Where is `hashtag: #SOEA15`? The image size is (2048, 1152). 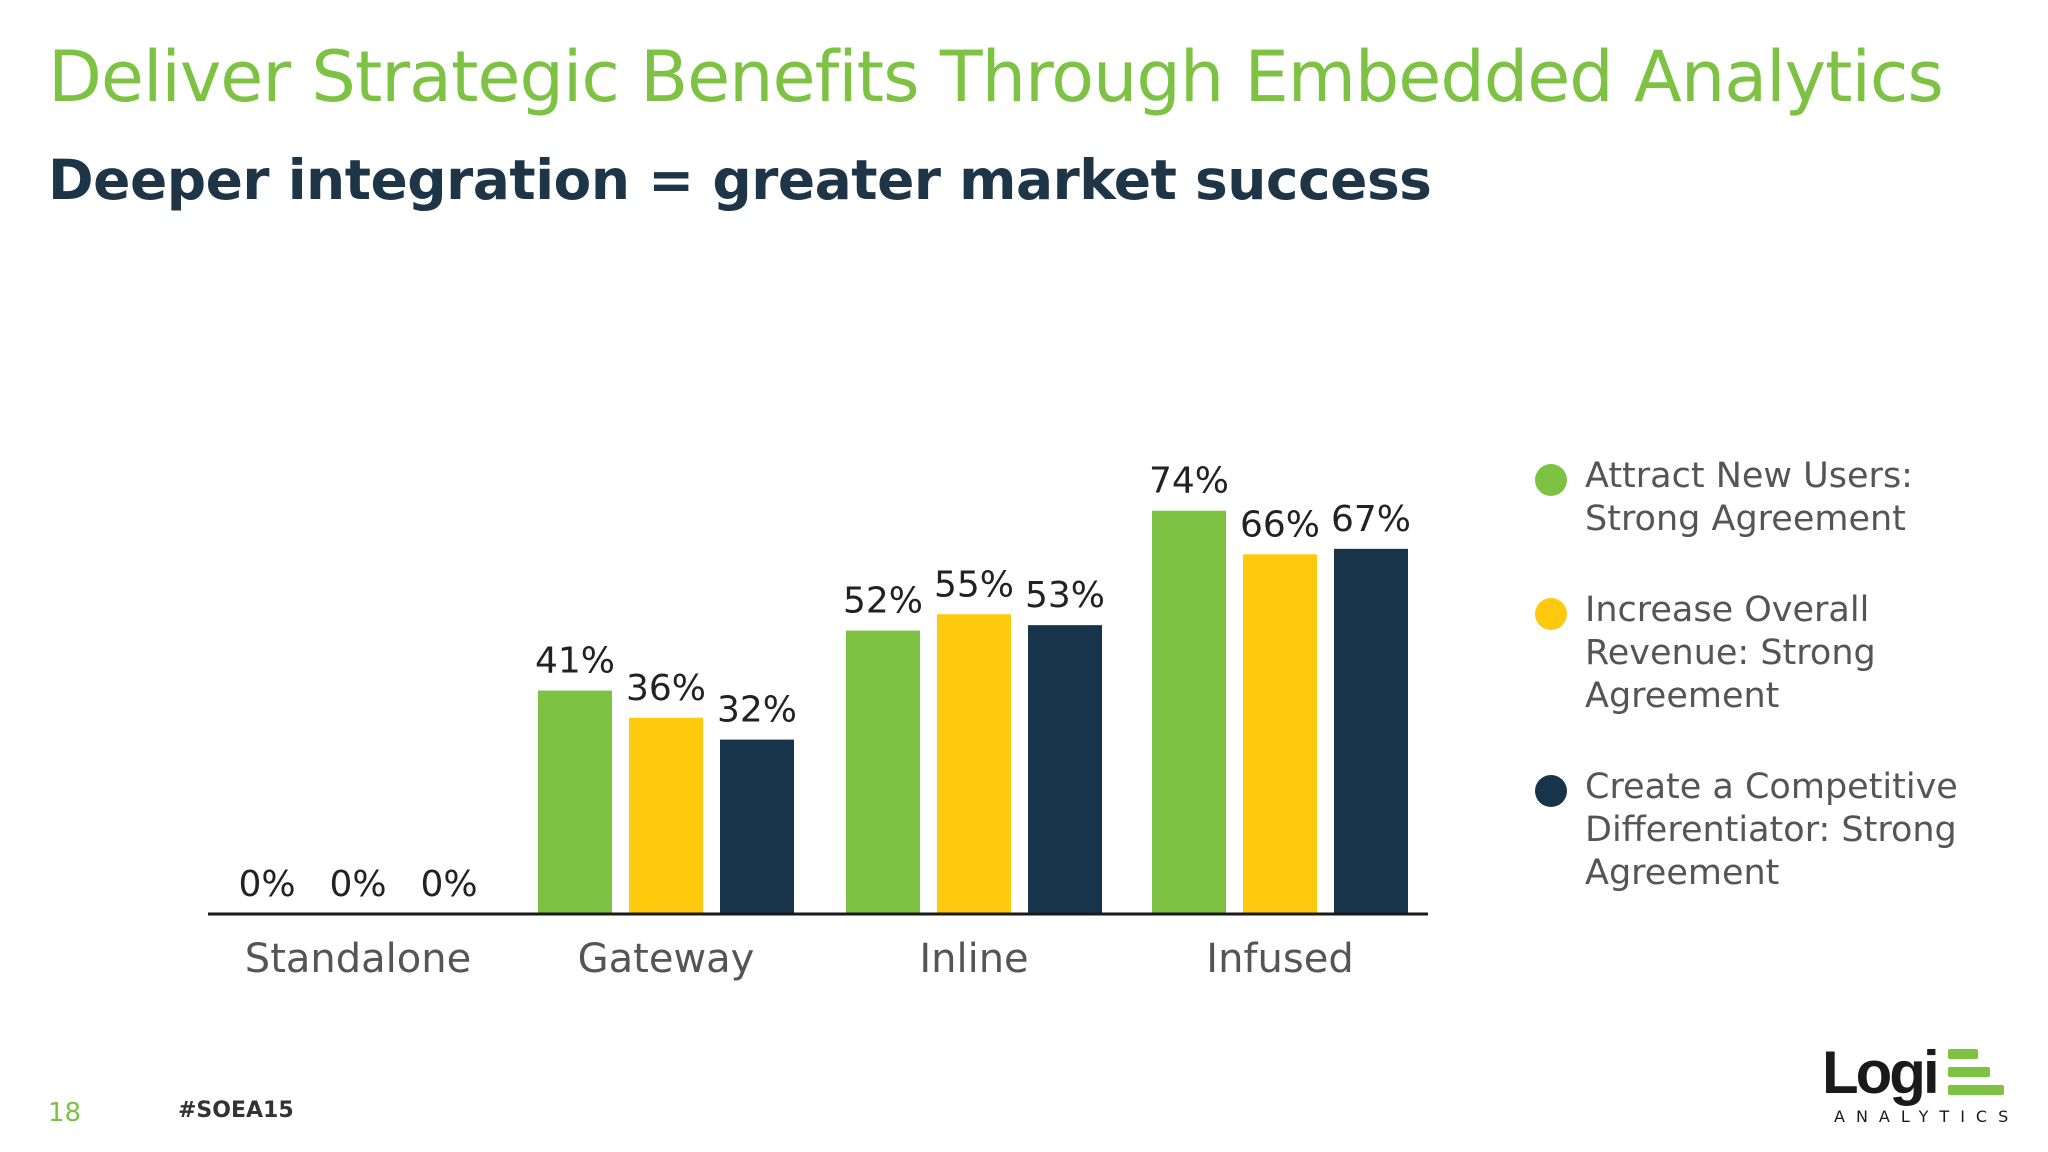
hashtag: #SOEA15 is located at coordinates (236, 1110).